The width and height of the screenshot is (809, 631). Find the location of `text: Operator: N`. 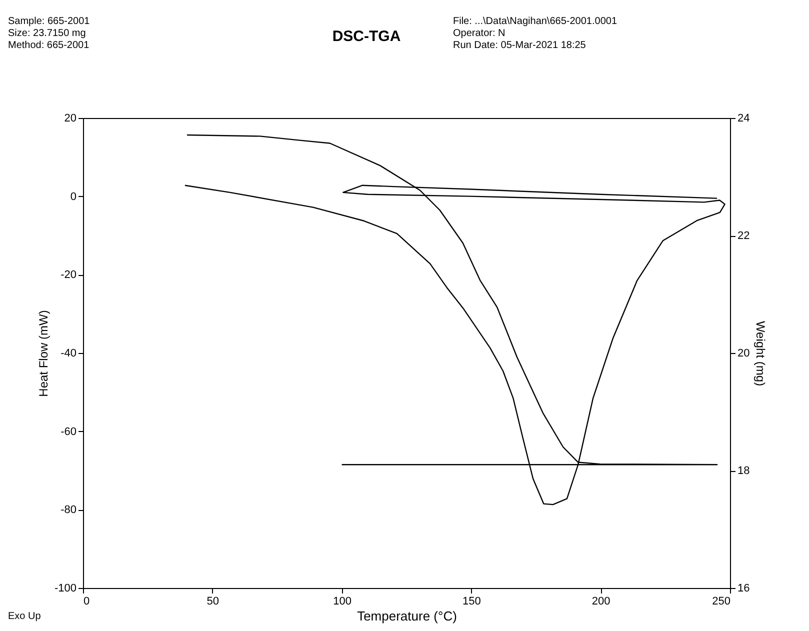

text: Operator: N is located at coordinates (479, 33).